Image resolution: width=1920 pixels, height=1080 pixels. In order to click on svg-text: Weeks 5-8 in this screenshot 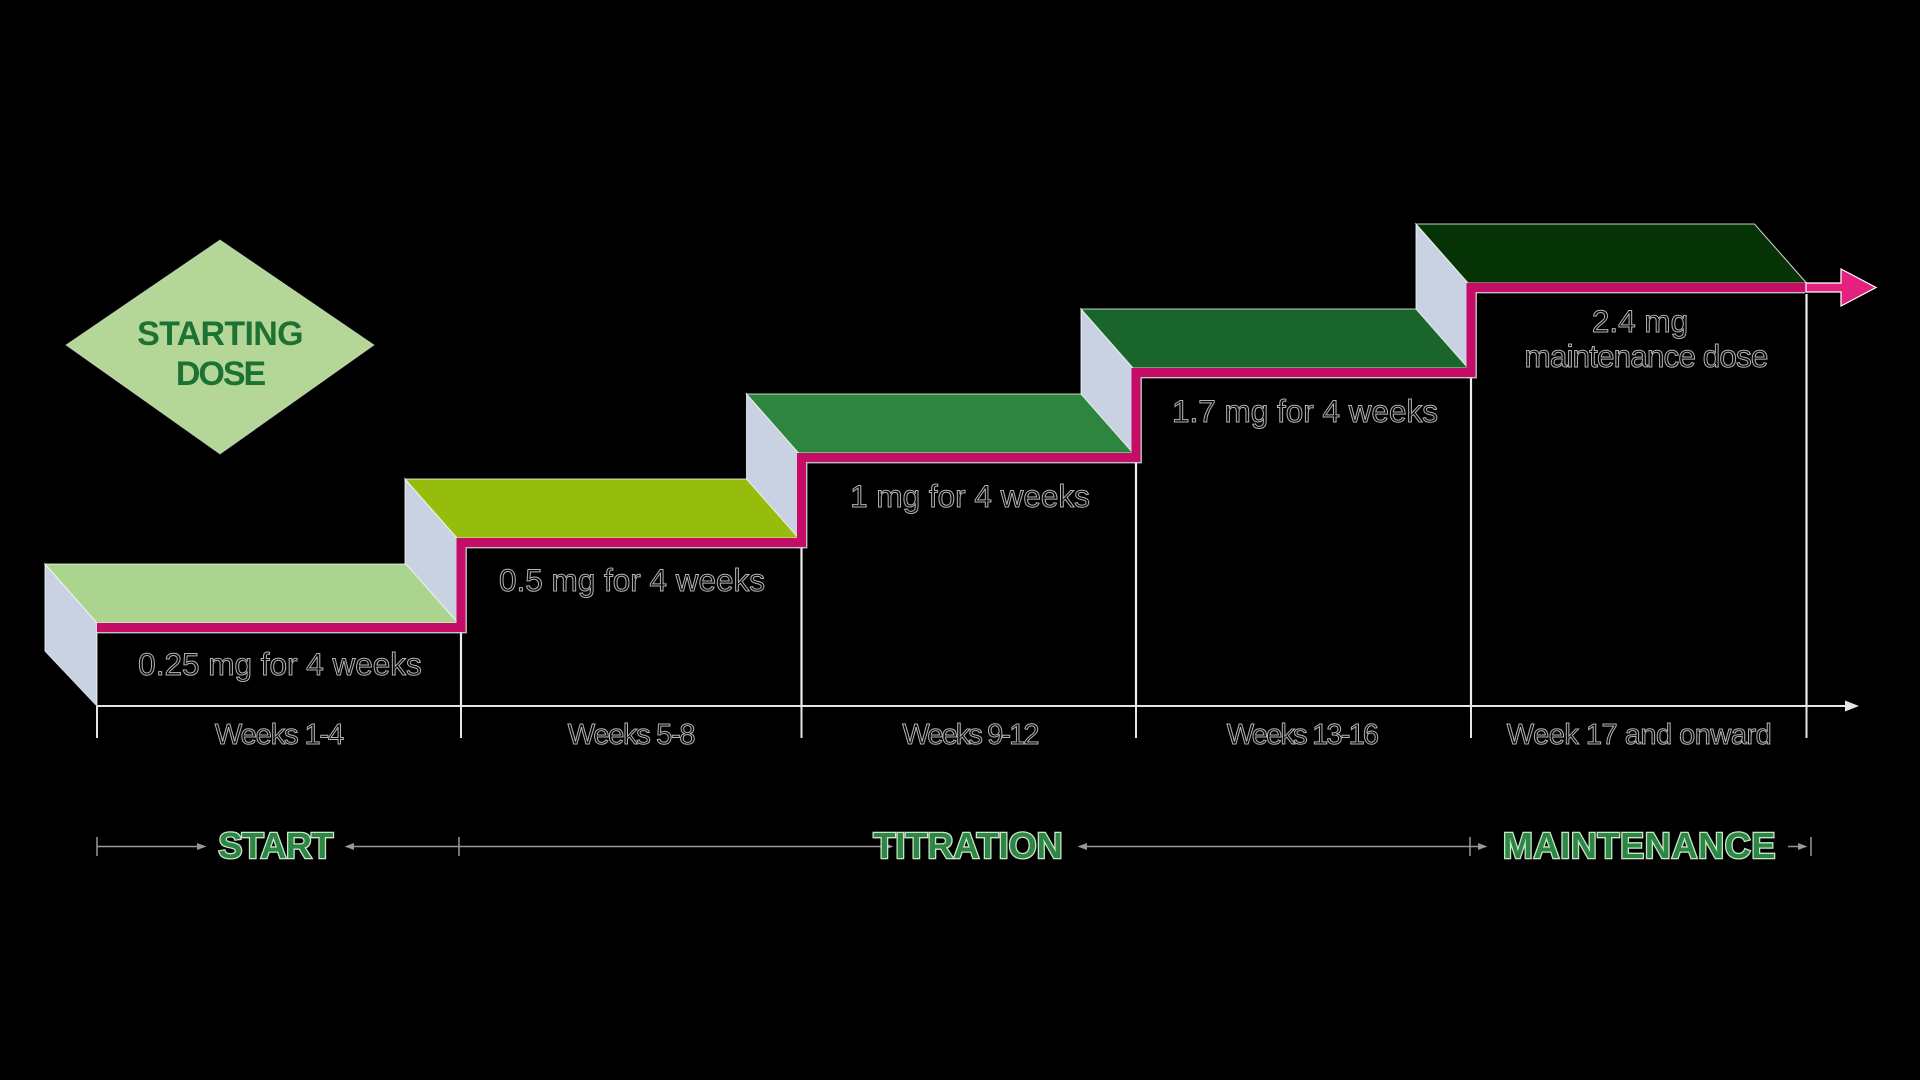, I will do `click(631, 735)`.